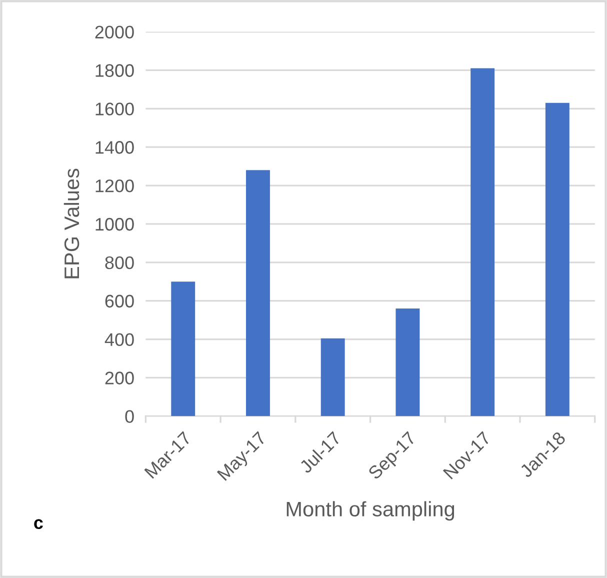 The width and height of the screenshot is (607, 578). Describe the element at coordinates (115, 224) in the screenshot. I see `y-tick-label: 1000` at that location.